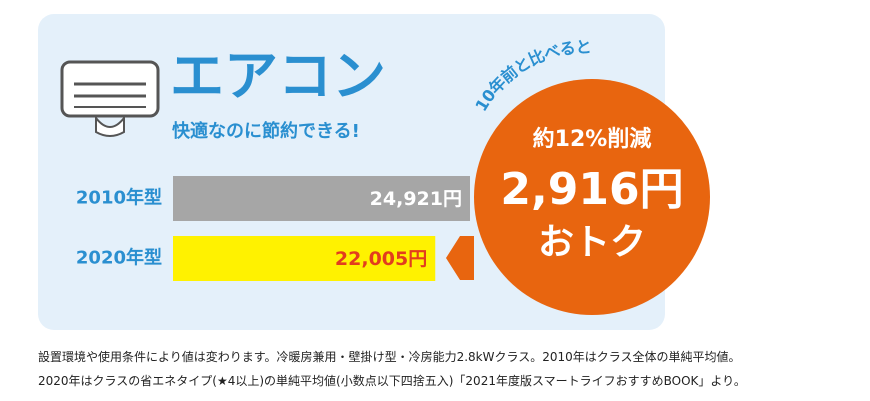 Image resolution: width=870 pixels, height=401 pixels. Describe the element at coordinates (591, 189) in the screenshot. I see `badge-amount: 2,916円` at that location.